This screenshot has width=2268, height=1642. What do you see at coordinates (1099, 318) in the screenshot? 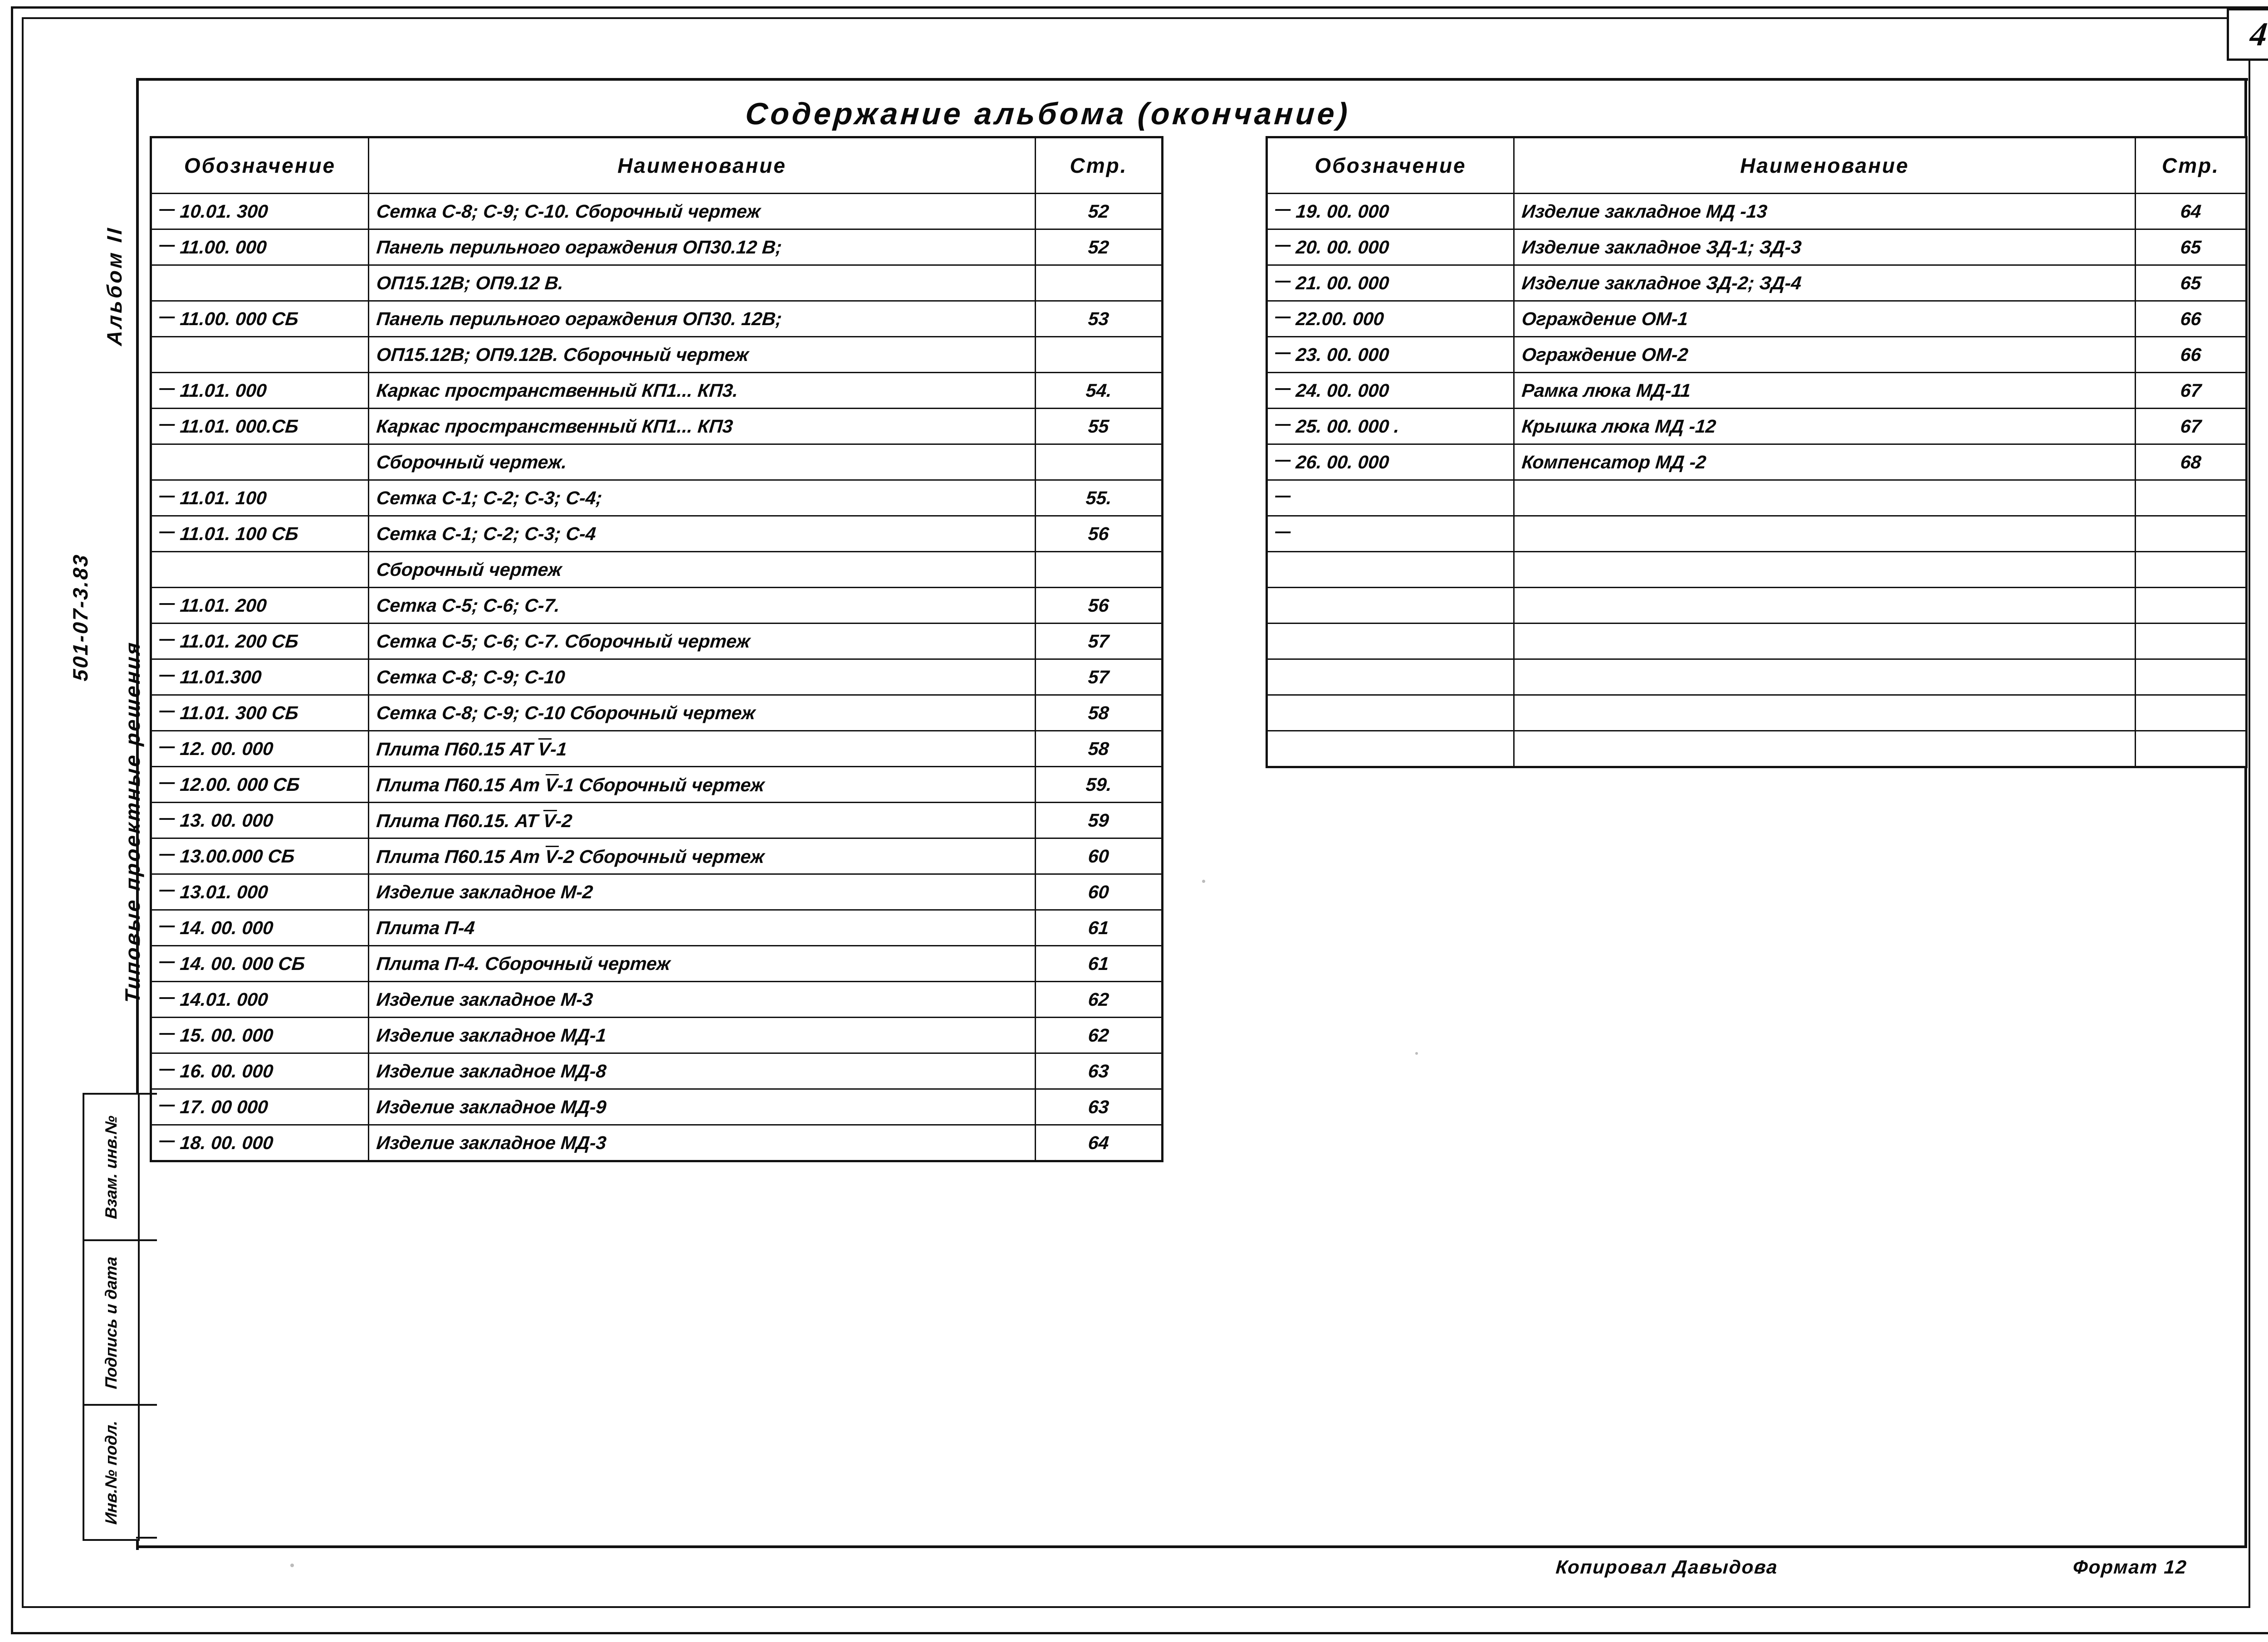
I see `cell-page: 53` at bounding box center [1099, 318].